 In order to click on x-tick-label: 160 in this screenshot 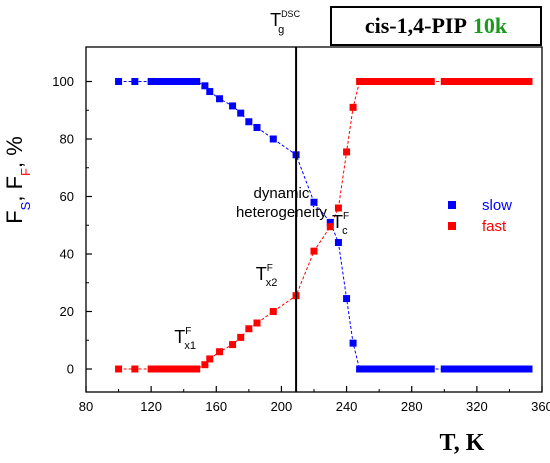, I will do `click(216, 406)`.